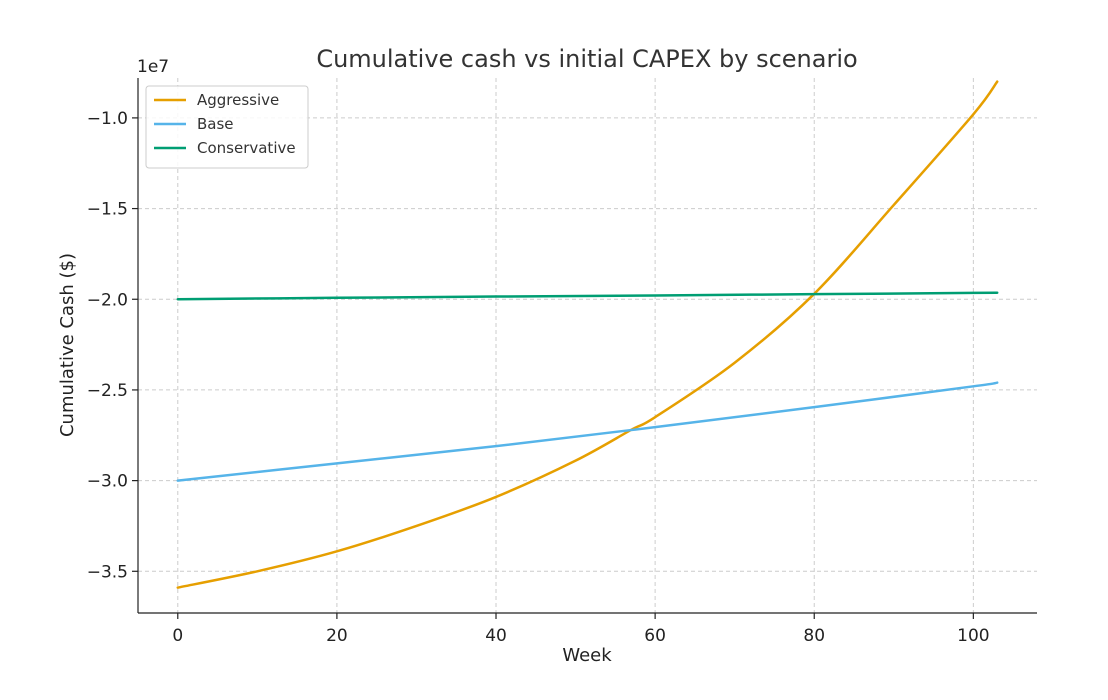 This screenshot has width=1108, height=700. What do you see at coordinates (107, 119) in the screenshot?
I see `y-tick-label: −1.0` at bounding box center [107, 119].